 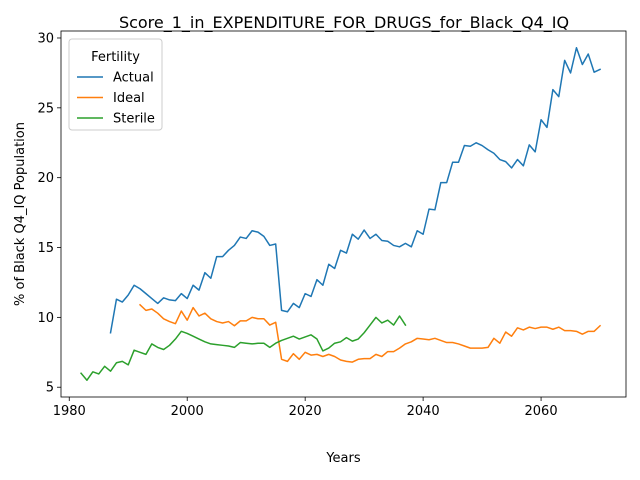 What do you see at coordinates (50, 388) in the screenshot?
I see `y-tick-label: 5` at bounding box center [50, 388].